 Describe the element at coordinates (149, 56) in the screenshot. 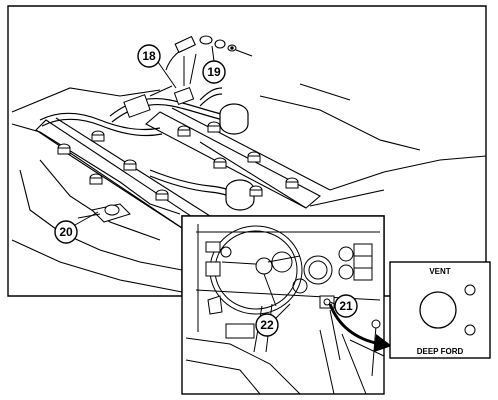

I see `callout-18-number: 18` at that location.